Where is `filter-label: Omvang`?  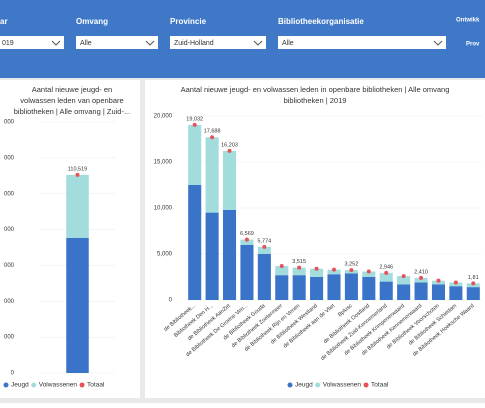 filter-label: Omvang is located at coordinates (92, 21).